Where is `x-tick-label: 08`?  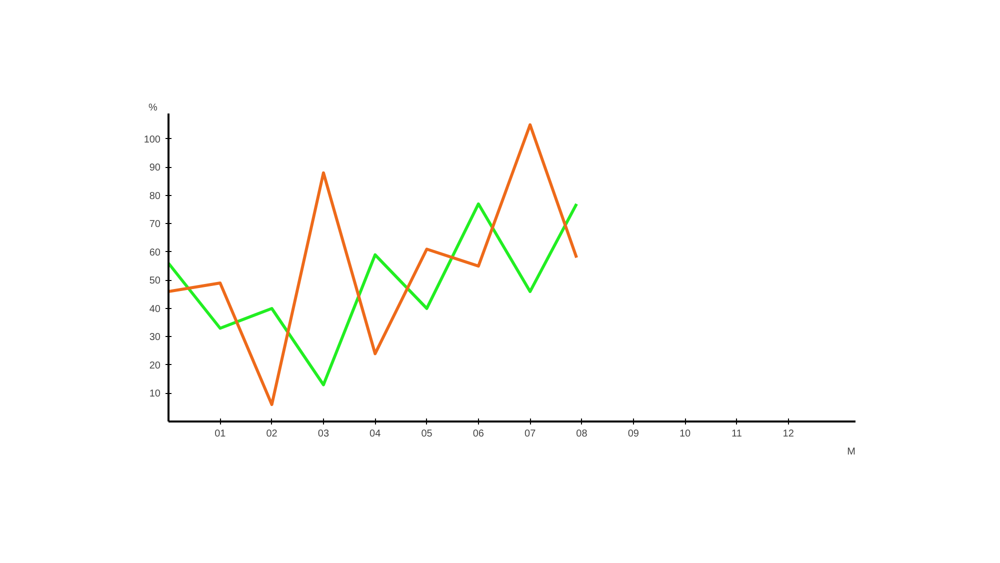
x-tick-label: 08 is located at coordinates (582, 434).